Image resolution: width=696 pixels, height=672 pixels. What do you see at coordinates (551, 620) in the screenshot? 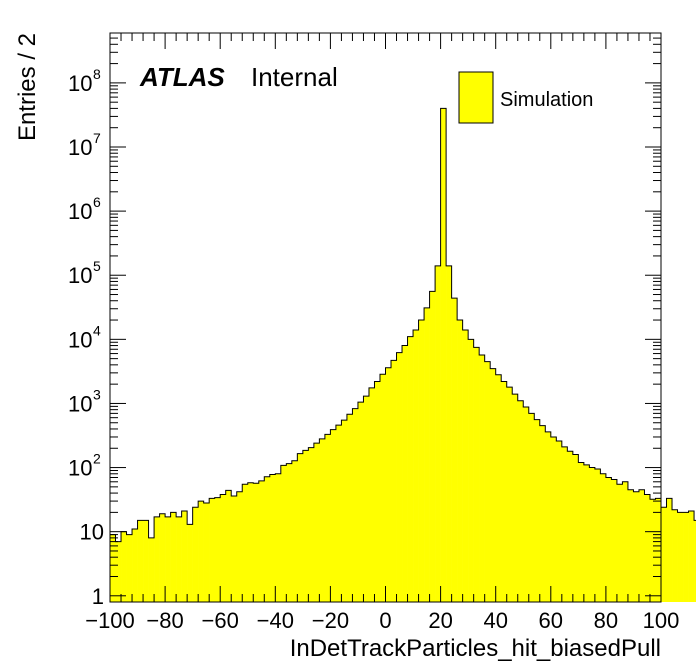
I see `x-tick-label: 60` at bounding box center [551, 620].